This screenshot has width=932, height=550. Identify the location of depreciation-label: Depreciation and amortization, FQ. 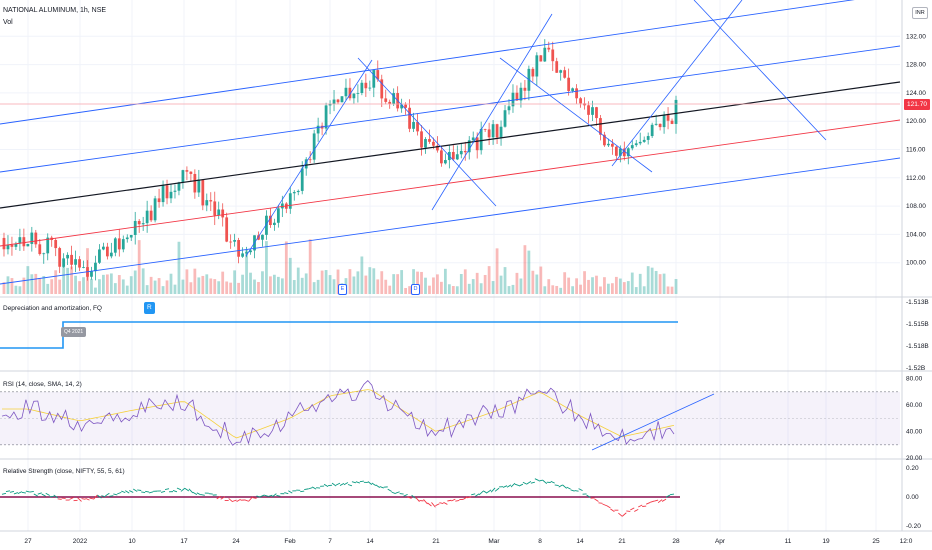
(52, 308).